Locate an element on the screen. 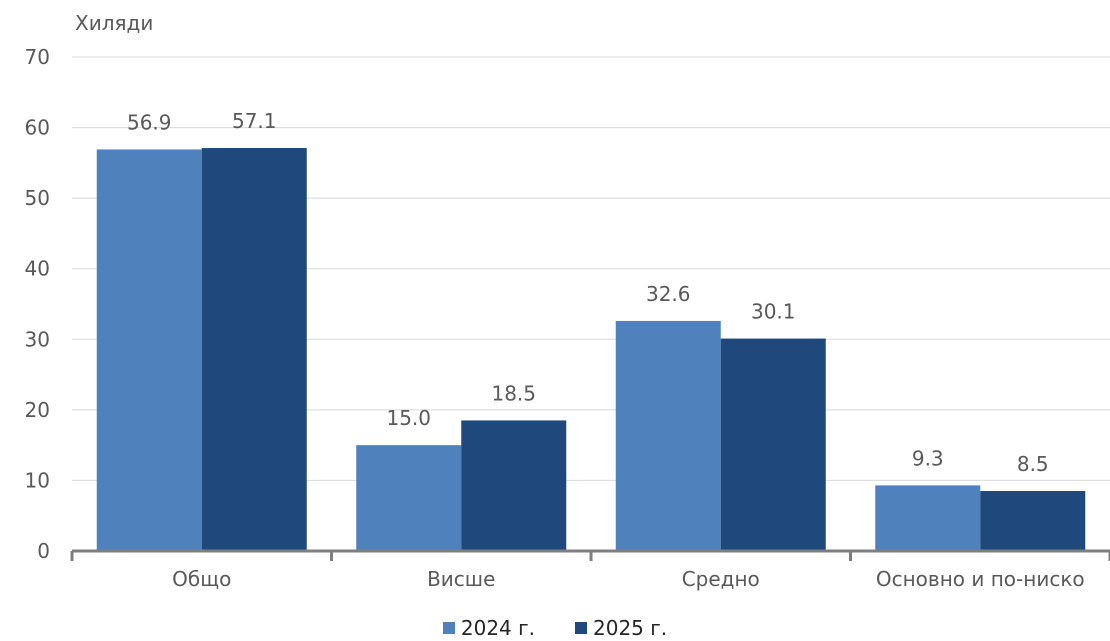 The image size is (1110, 641). data-label: 30.1 is located at coordinates (773, 312).